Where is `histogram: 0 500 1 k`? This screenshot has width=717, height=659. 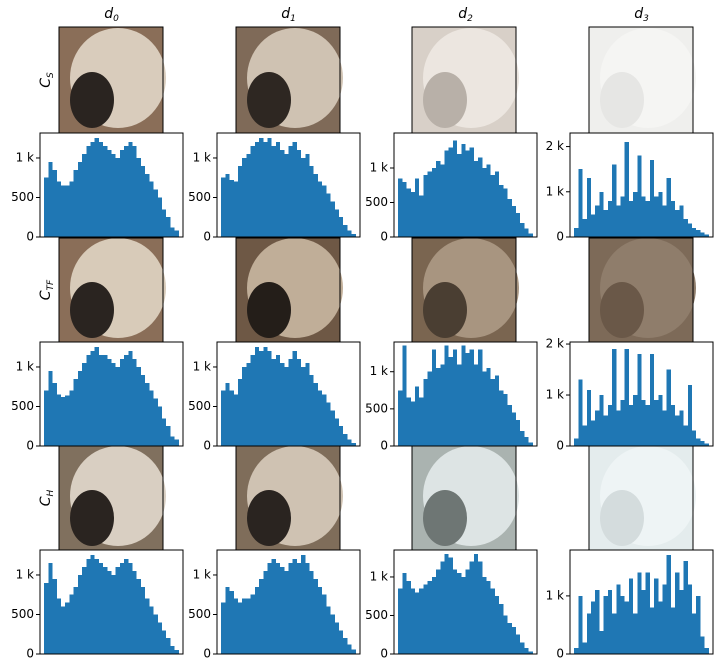 histogram: 0 500 1 k is located at coordinates (451, 397).